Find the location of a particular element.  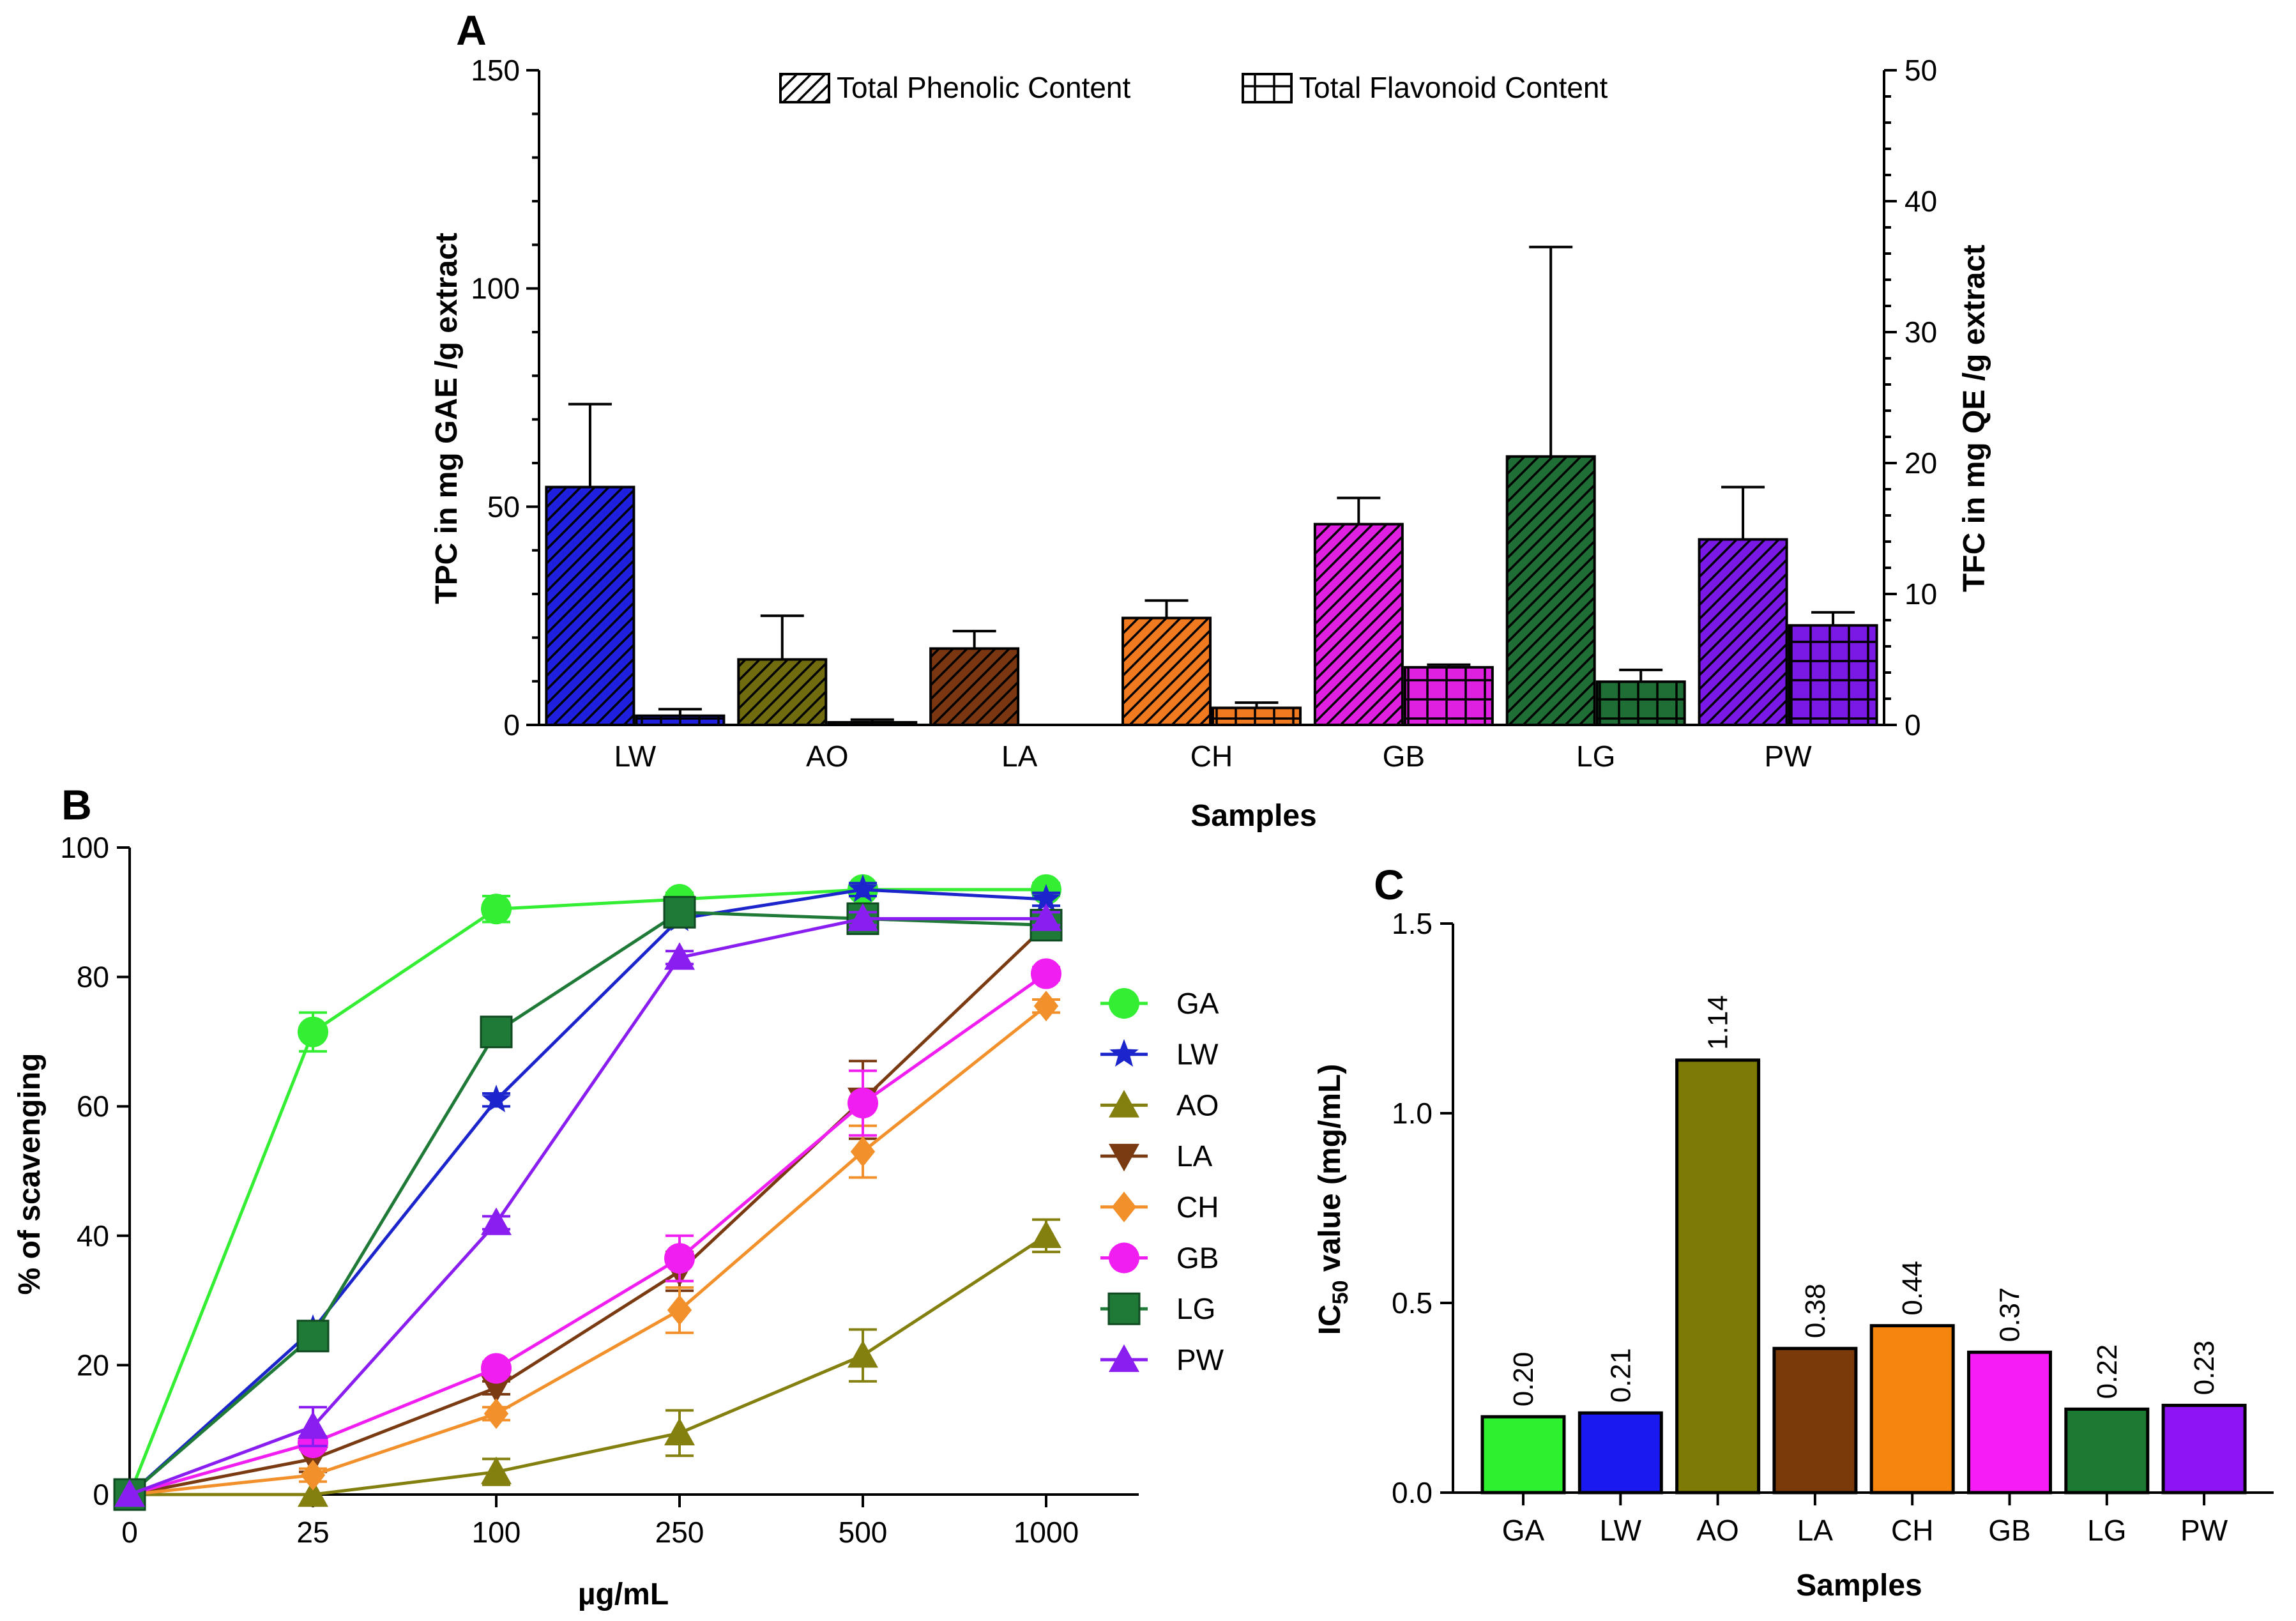

panel-b-legend-label: PW is located at coordinates (1200, 1359).